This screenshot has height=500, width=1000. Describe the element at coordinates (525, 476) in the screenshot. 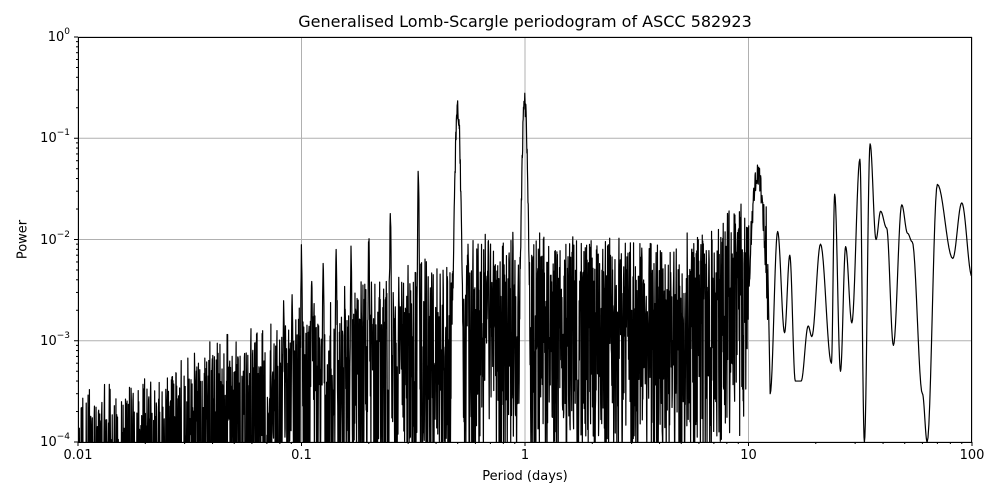

I see `x-axis-label: Period (days)` at that location.